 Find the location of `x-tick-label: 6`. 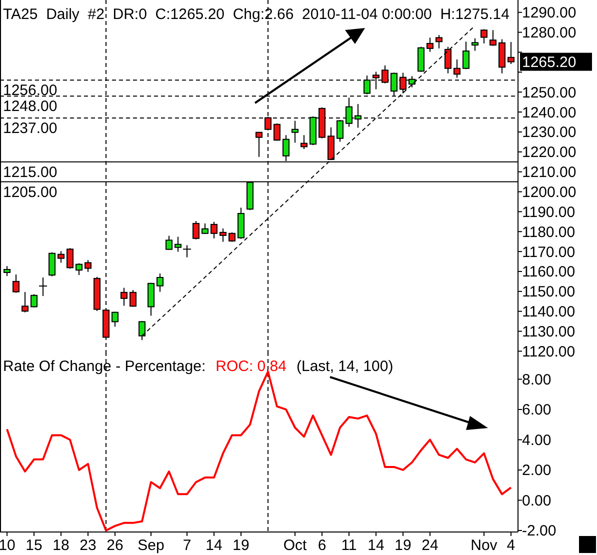

x-tick-label: 6 is located at coordinates (322, 545).